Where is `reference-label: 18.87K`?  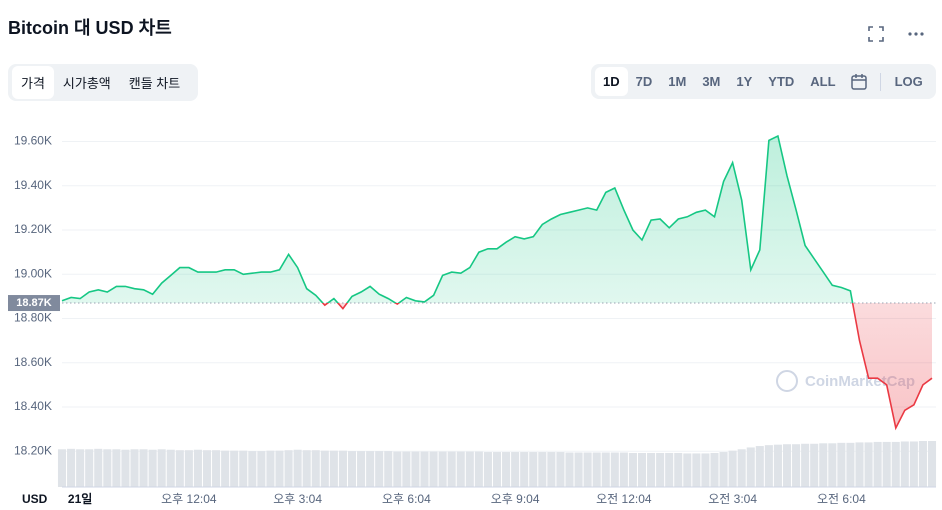
reference-label: 18.87K is located at coordinates (34, 303).